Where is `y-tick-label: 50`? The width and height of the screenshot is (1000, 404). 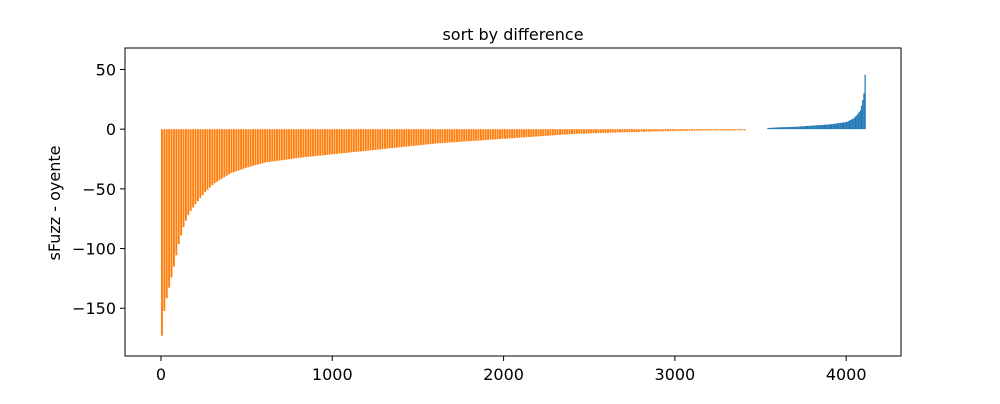
y-tick-label: 50 is located at coordinates (106, 69).